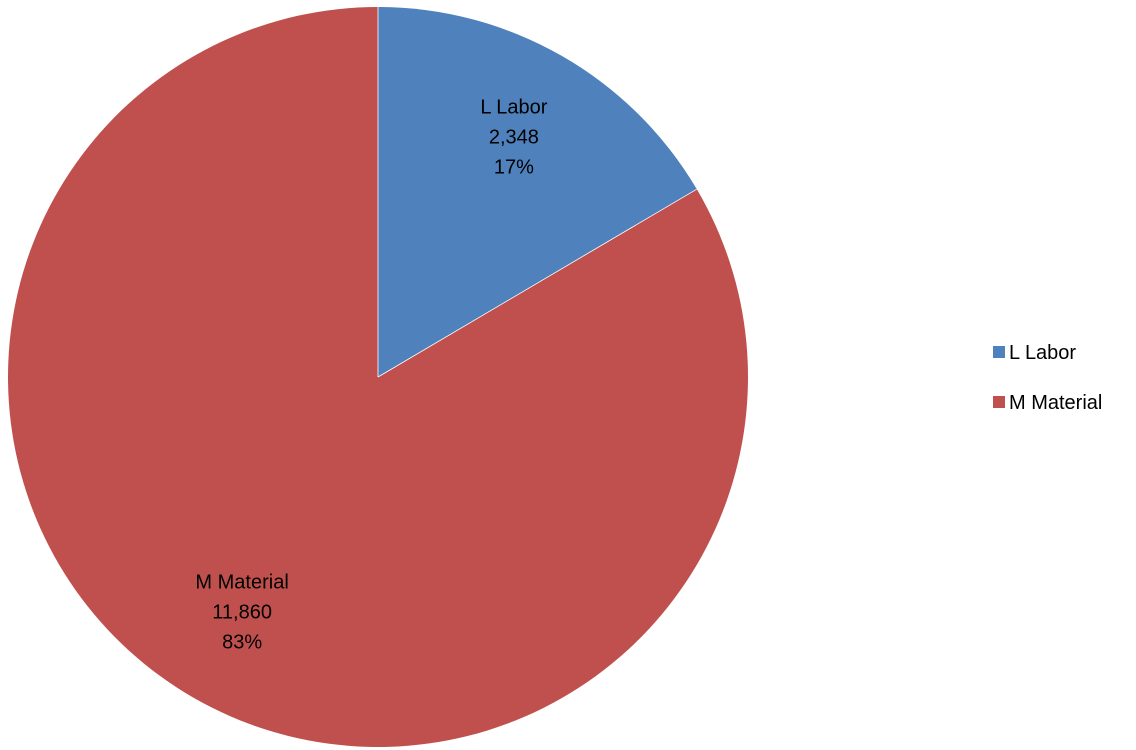 This screenshot has width=1136, height=750. What do you see at coordinates (999, 402) in the screenshot?
I see `legend-swatch-m-material` at bounding box center [999, 402].